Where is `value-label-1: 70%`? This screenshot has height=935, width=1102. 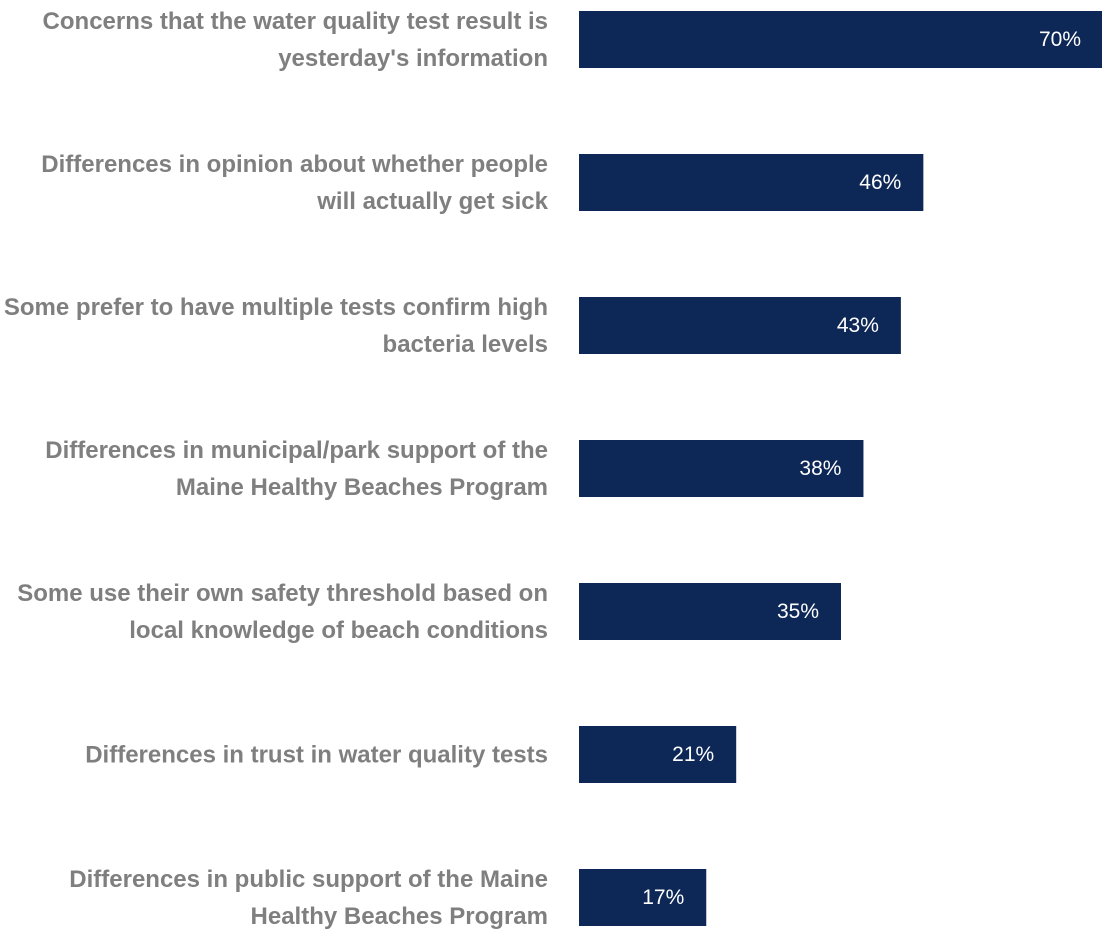
value-label-1: 70% is located at coordinates (1060, 39).